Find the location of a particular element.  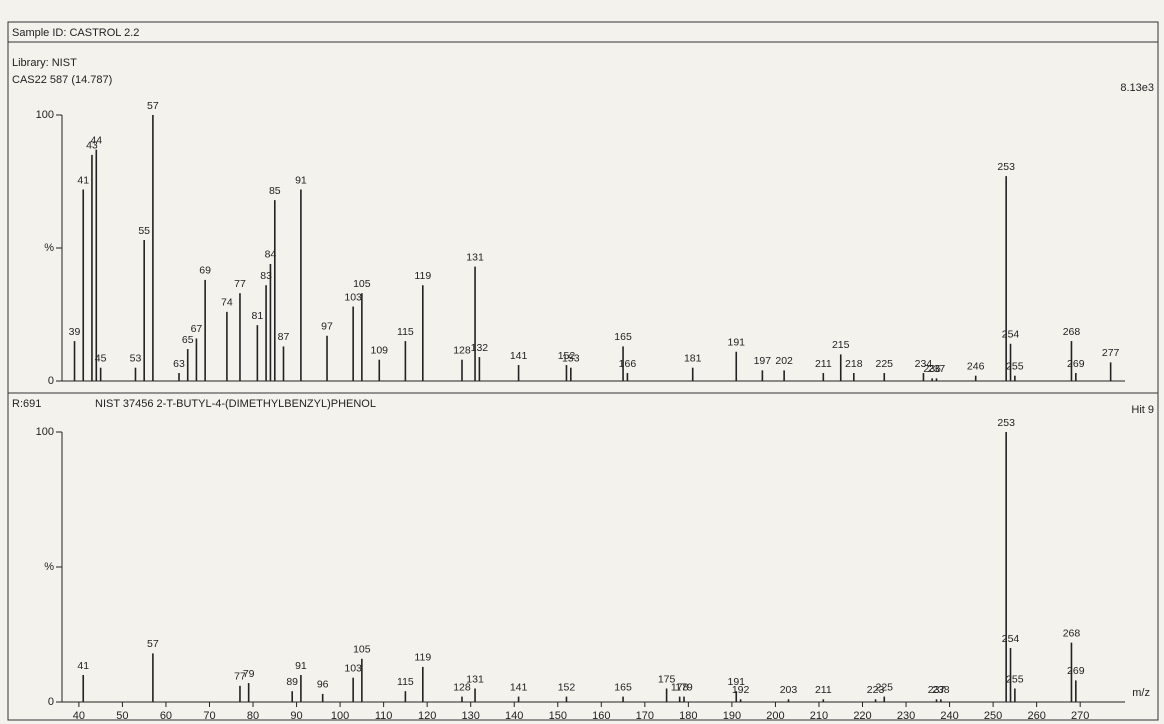

x-tick-label: 150 is located at coordinates (558, 716).